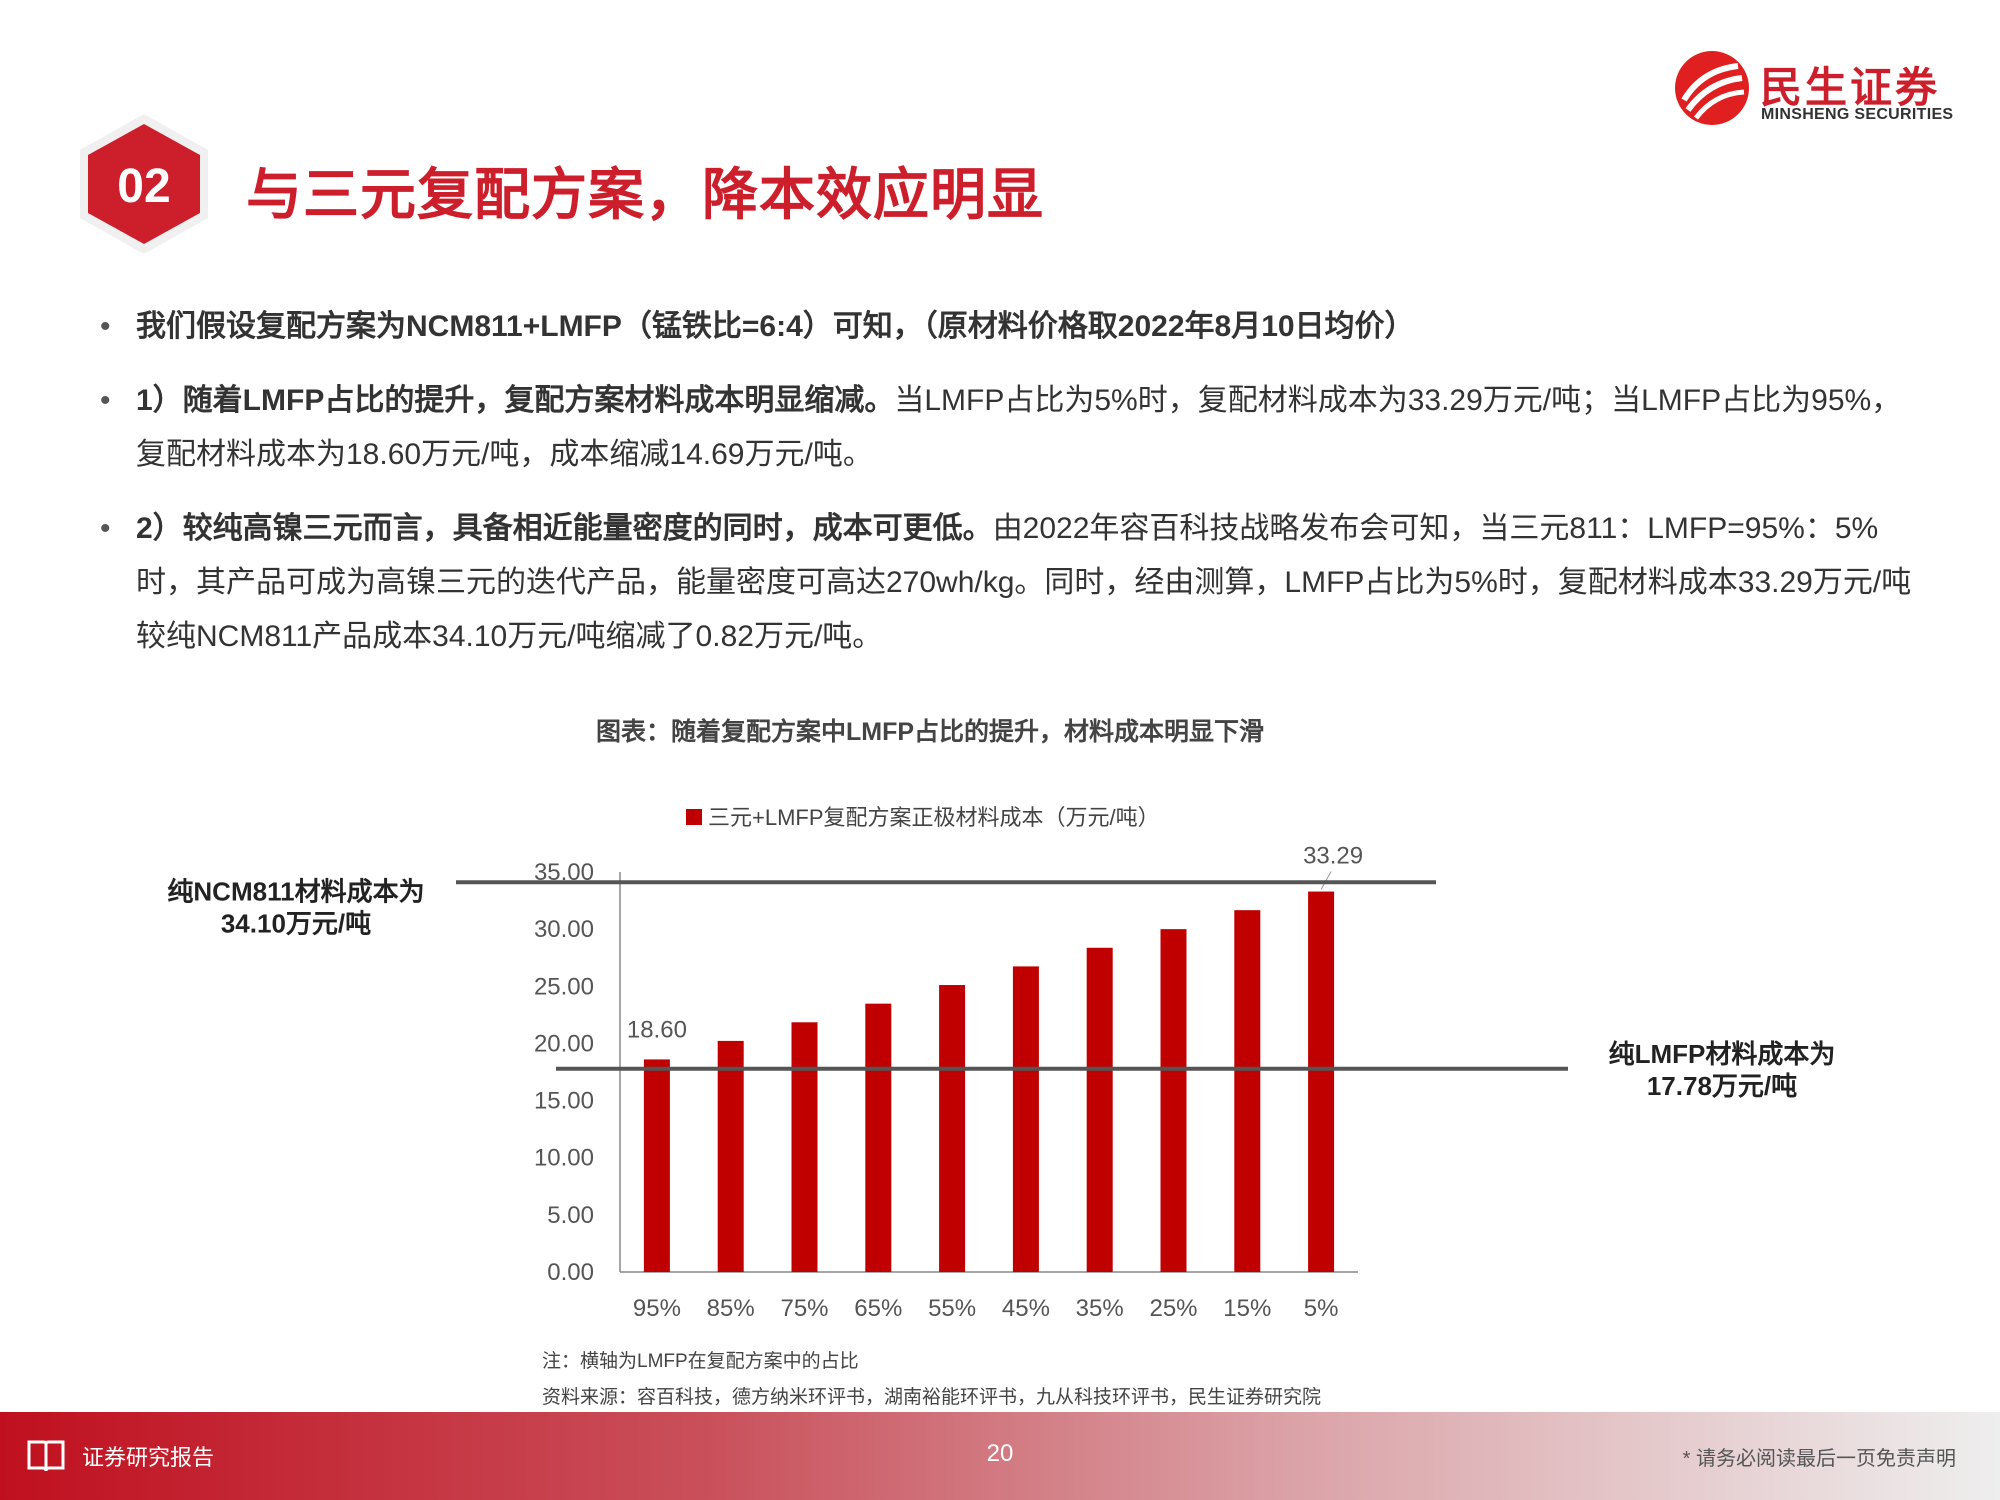 The width and height of the screenshot is (2000, 1500). What do you see at coordinates (564, 1043) in the screenshot?
I see `y-tick-label: 20.00` at bounding box center [564, 1043].